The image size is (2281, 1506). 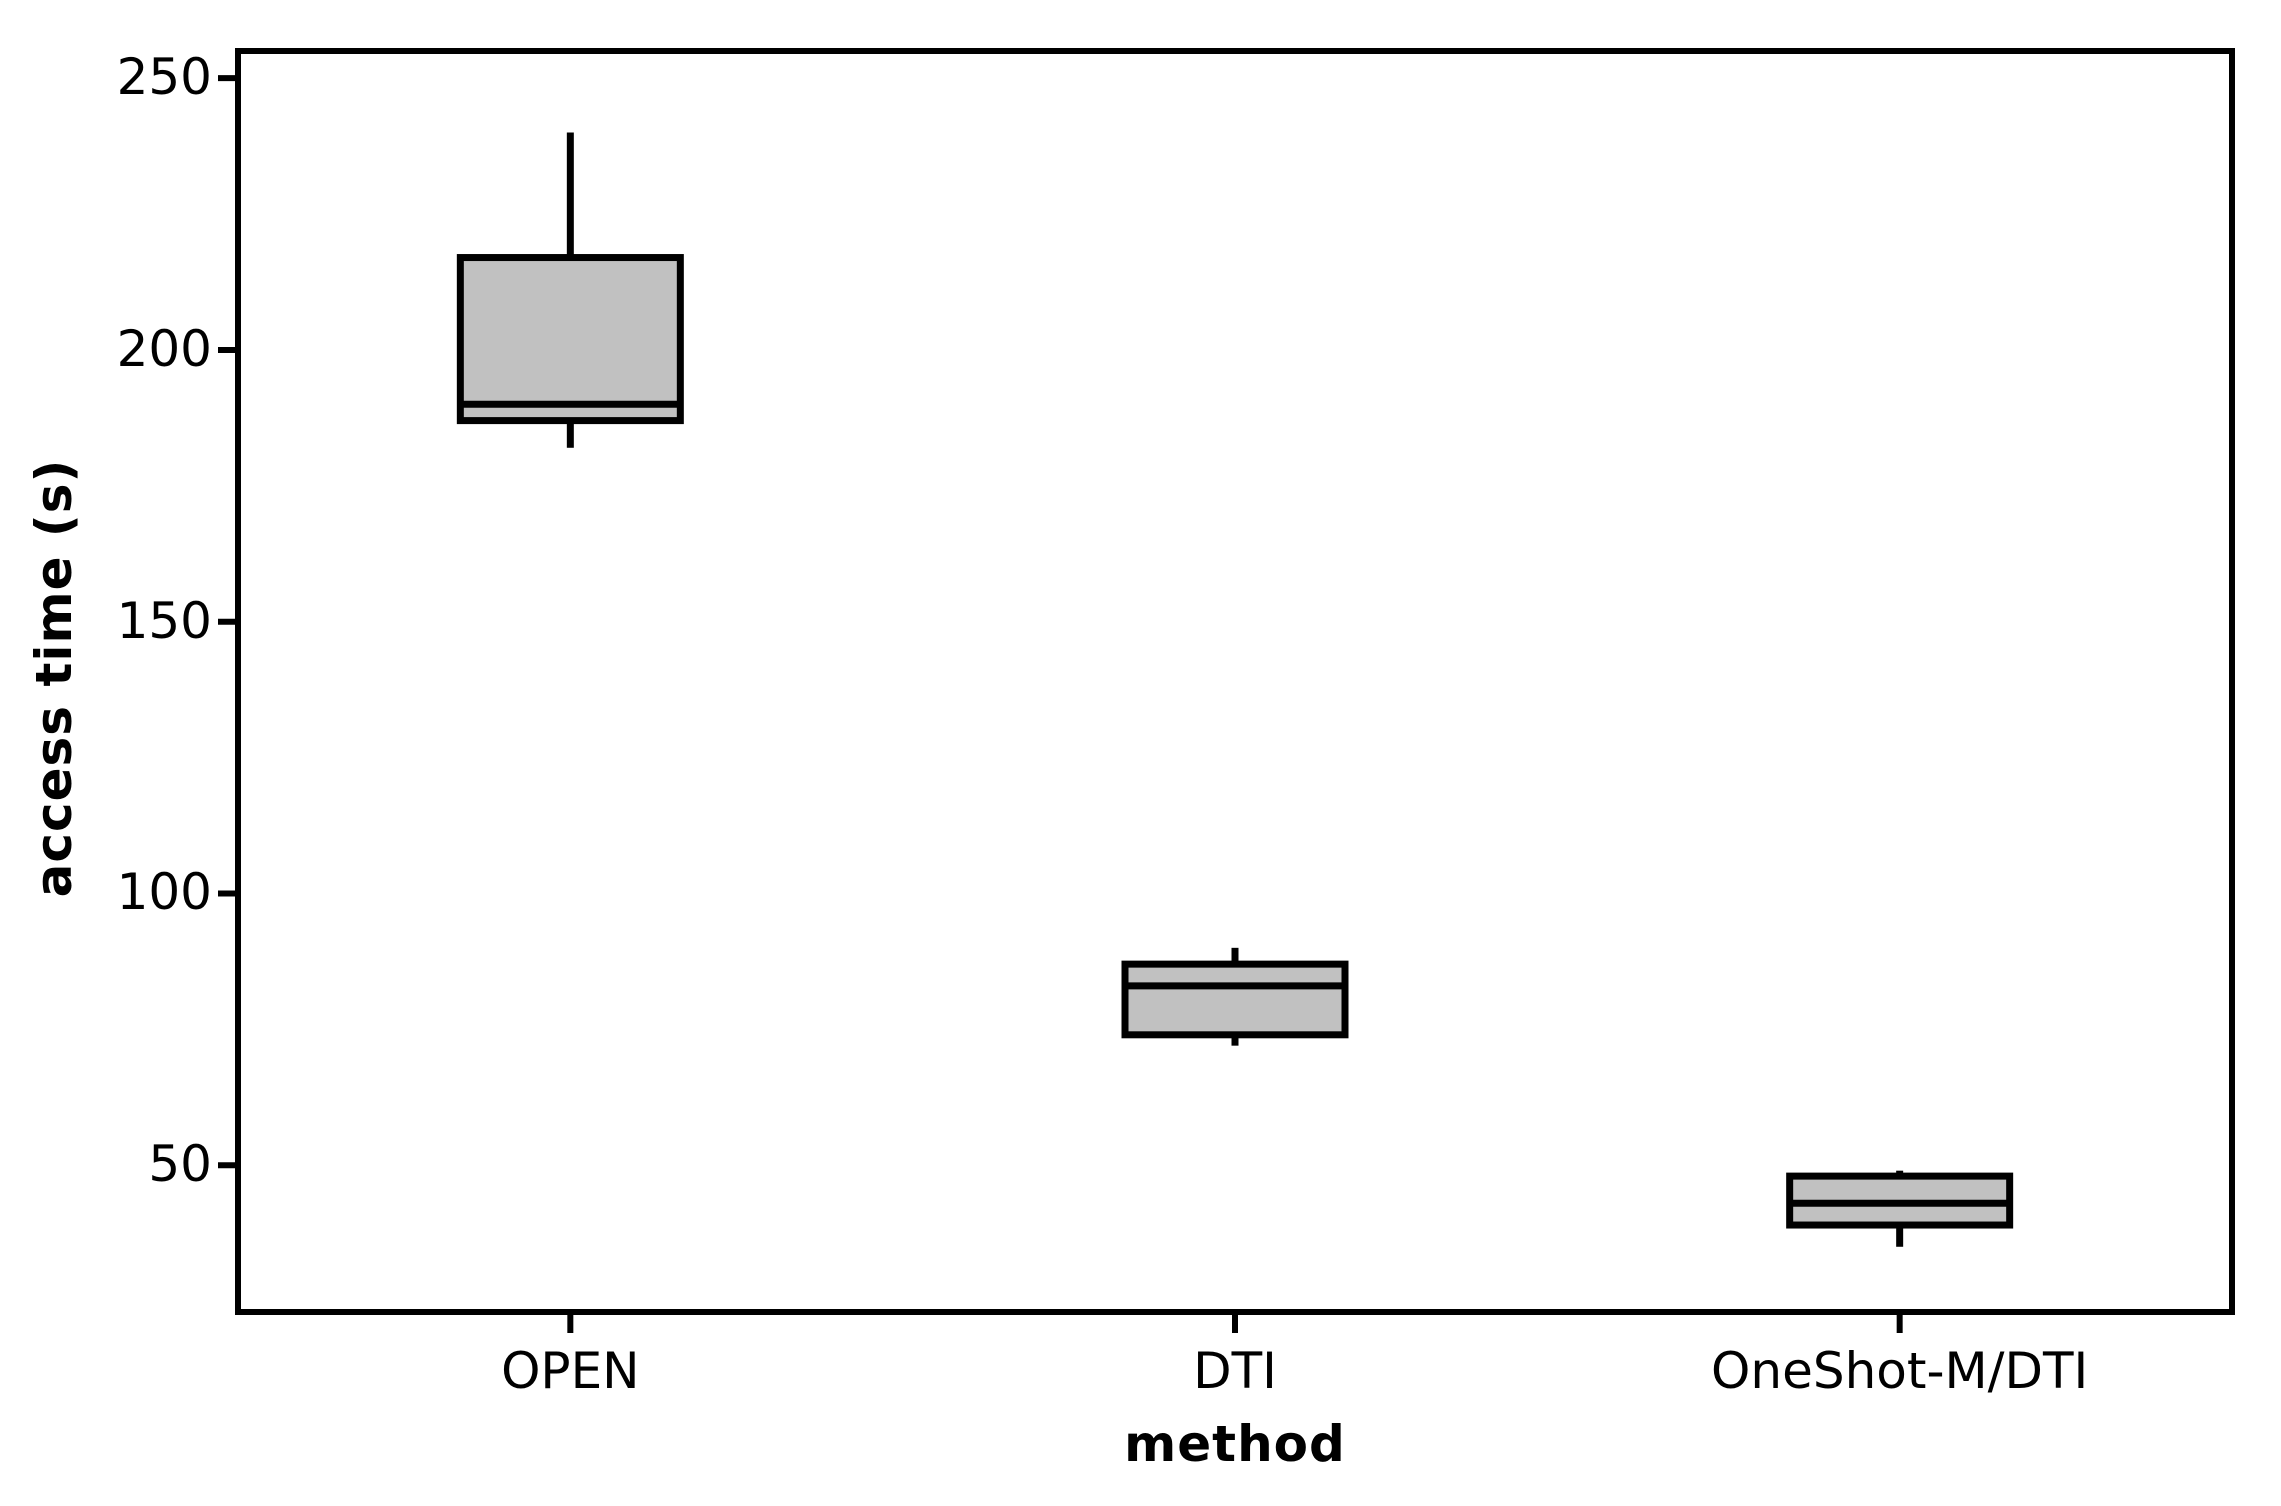 What do you see at coordinates (164, 892) in the screenshot?
I see `y-tick-label: 100` at bounding box center [164, 892].